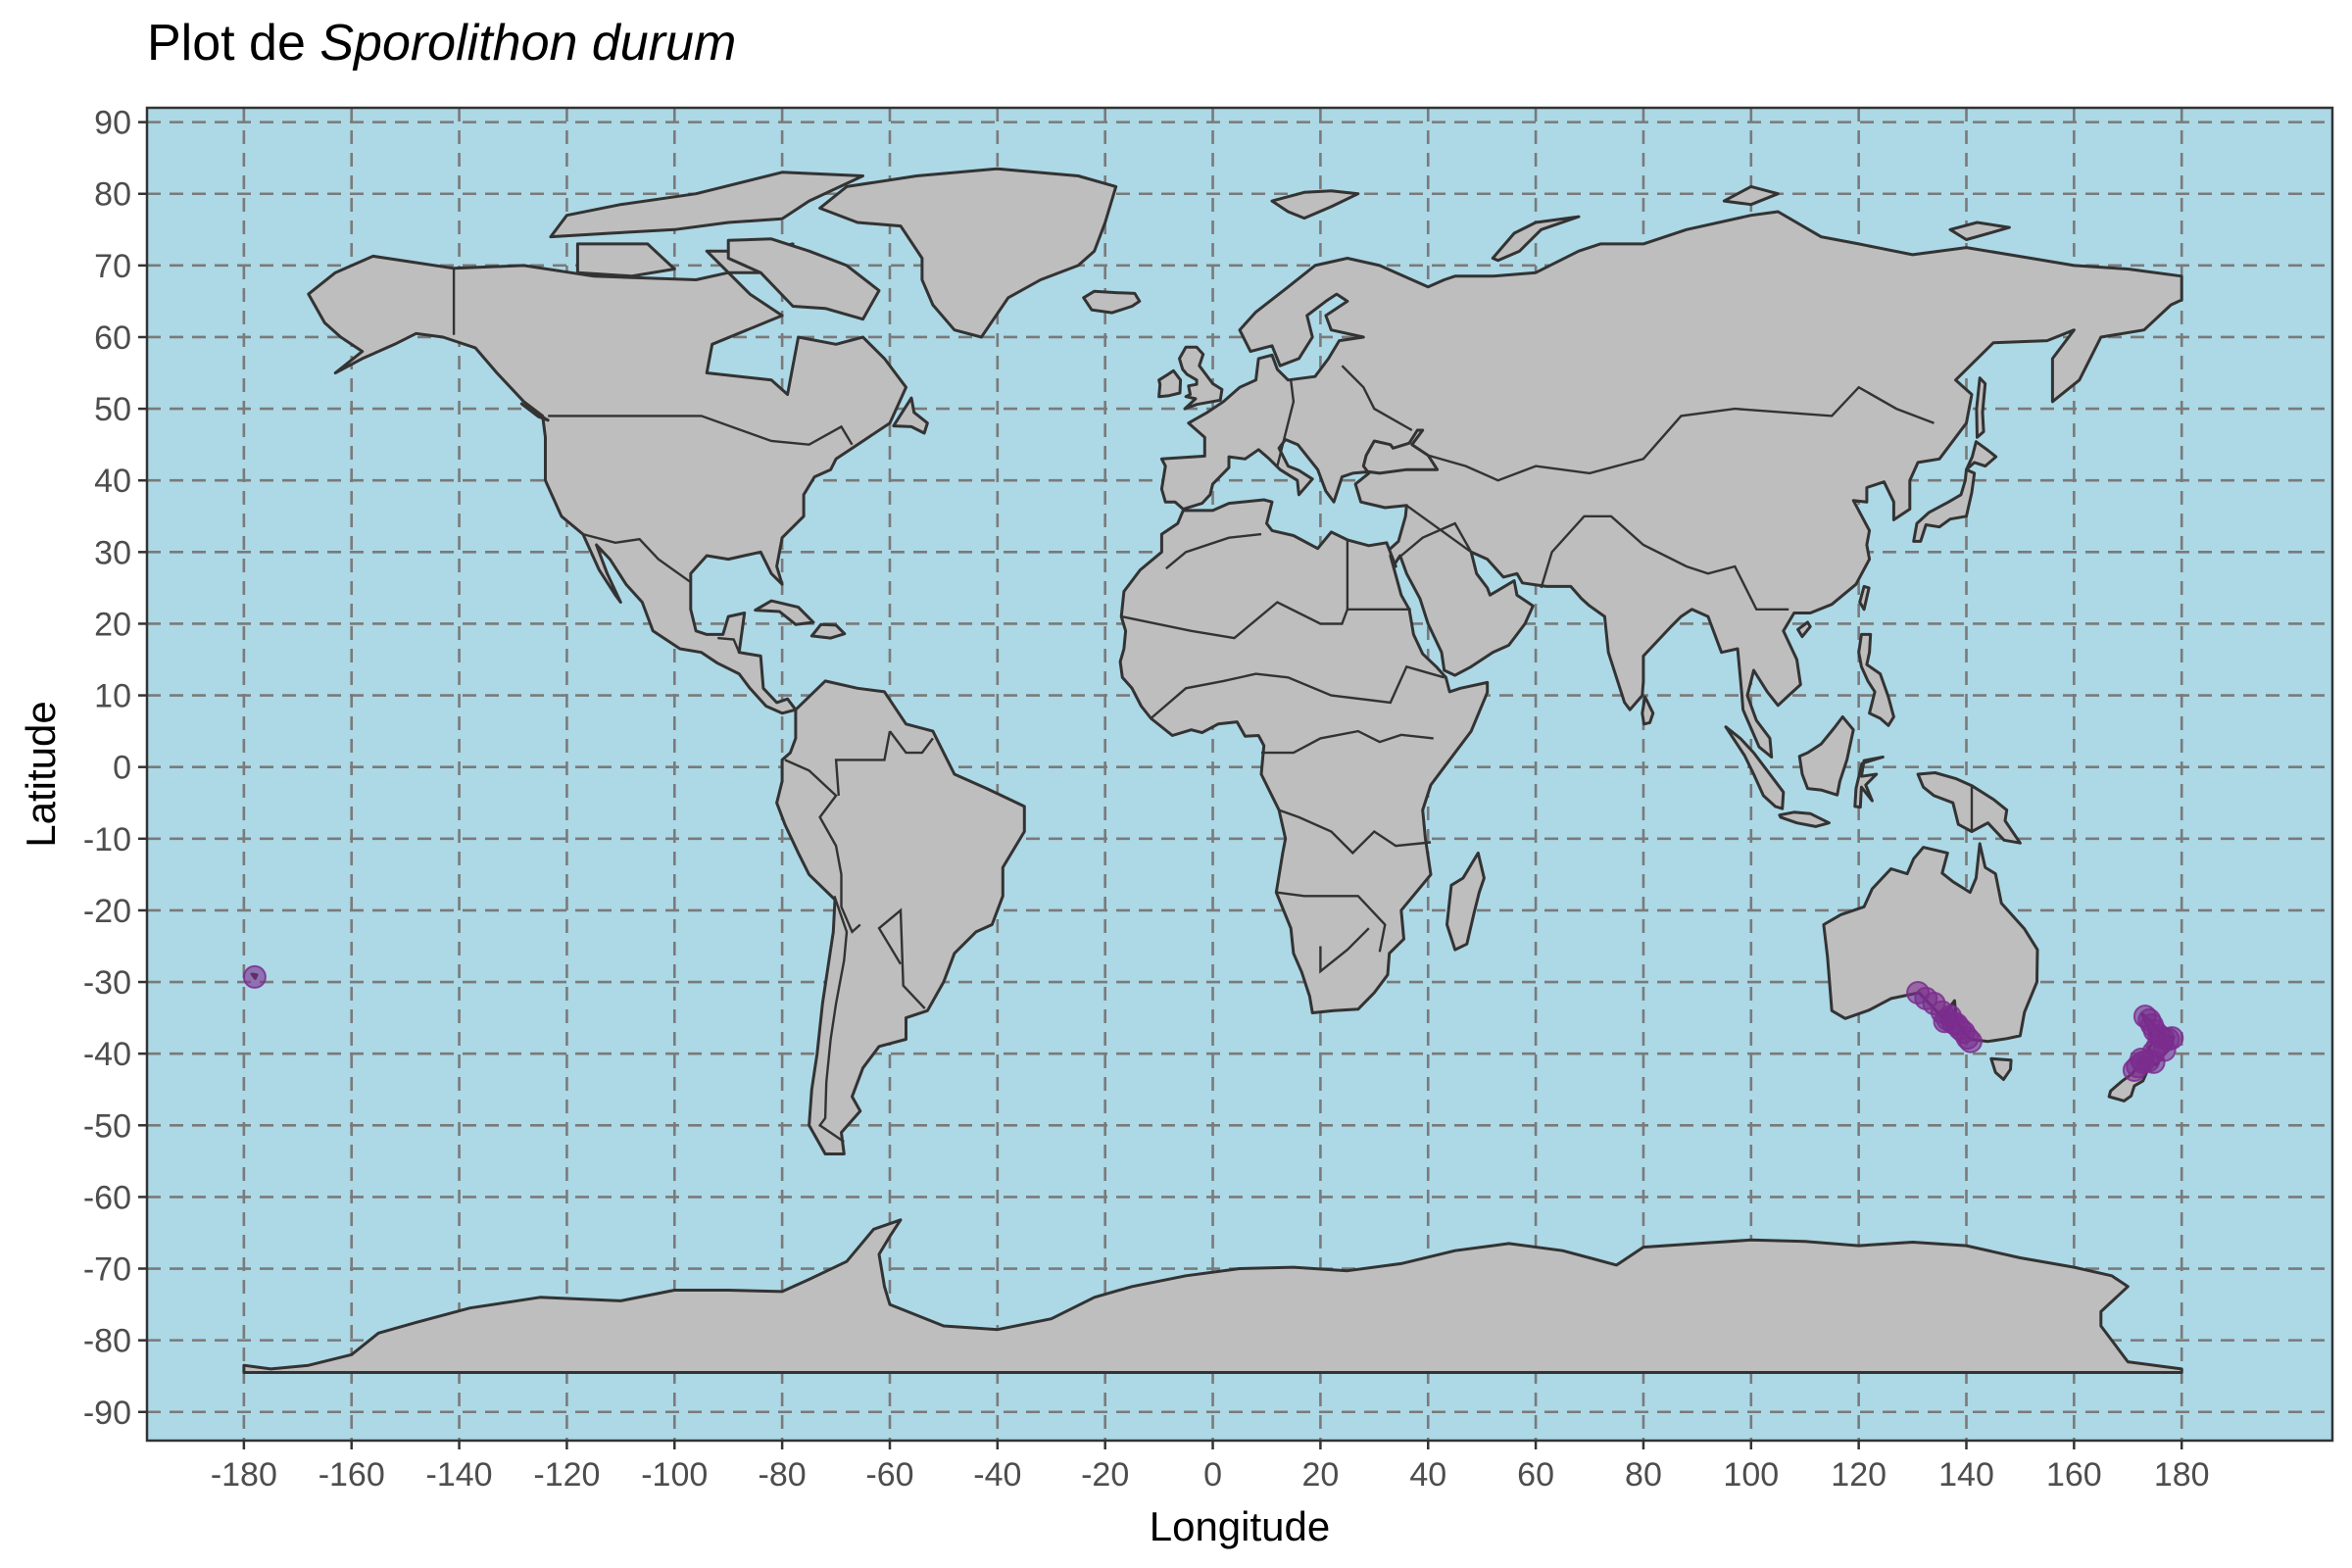  Describe the element at coordinates (1751, 1475) in the screenshot. I see `x-tick-label: 100` at that location.